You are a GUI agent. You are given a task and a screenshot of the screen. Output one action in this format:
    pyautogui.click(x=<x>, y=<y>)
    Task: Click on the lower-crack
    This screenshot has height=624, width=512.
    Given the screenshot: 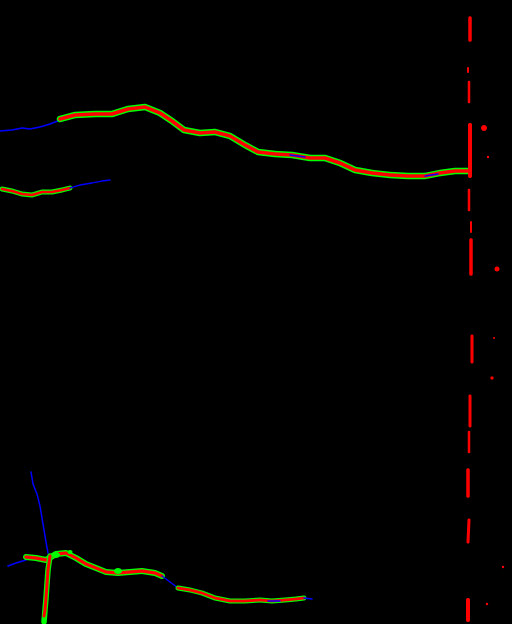 What is the action you would take?
    pyautogui.click(x=160, y=547)
    